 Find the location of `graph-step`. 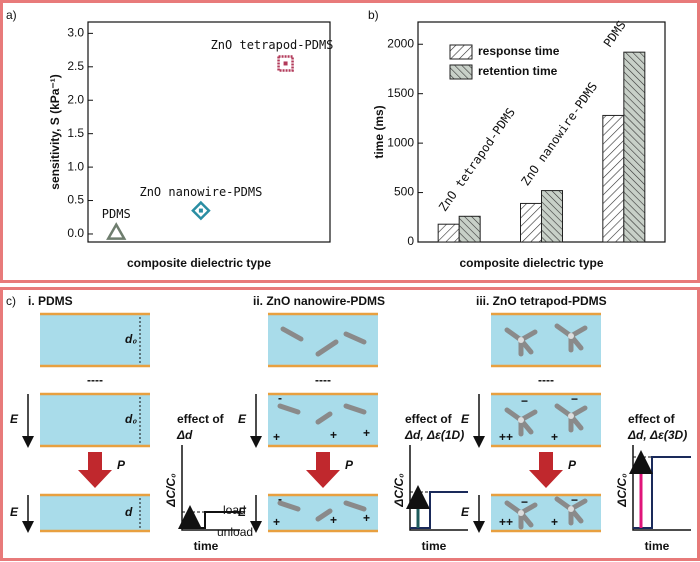

graph-step is located at coordinates (439, 510).